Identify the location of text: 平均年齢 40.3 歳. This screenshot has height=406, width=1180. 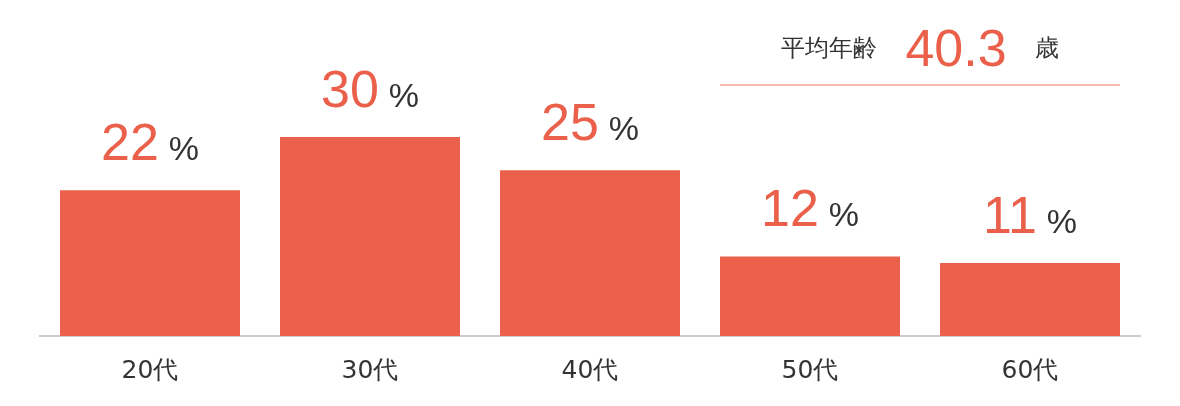
(920, 48).